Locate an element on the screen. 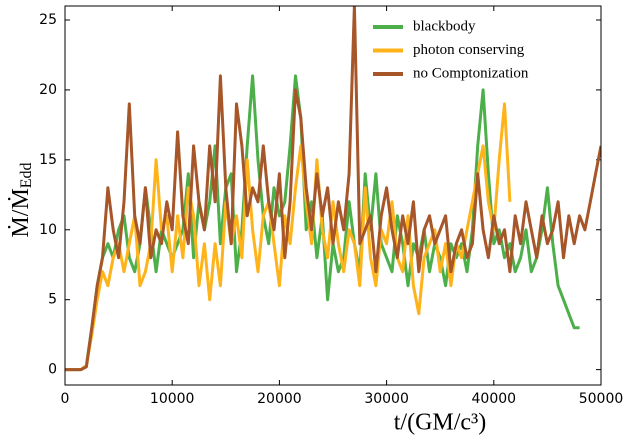  legend-label: no Comptonization is located at coordinates (471, 73).